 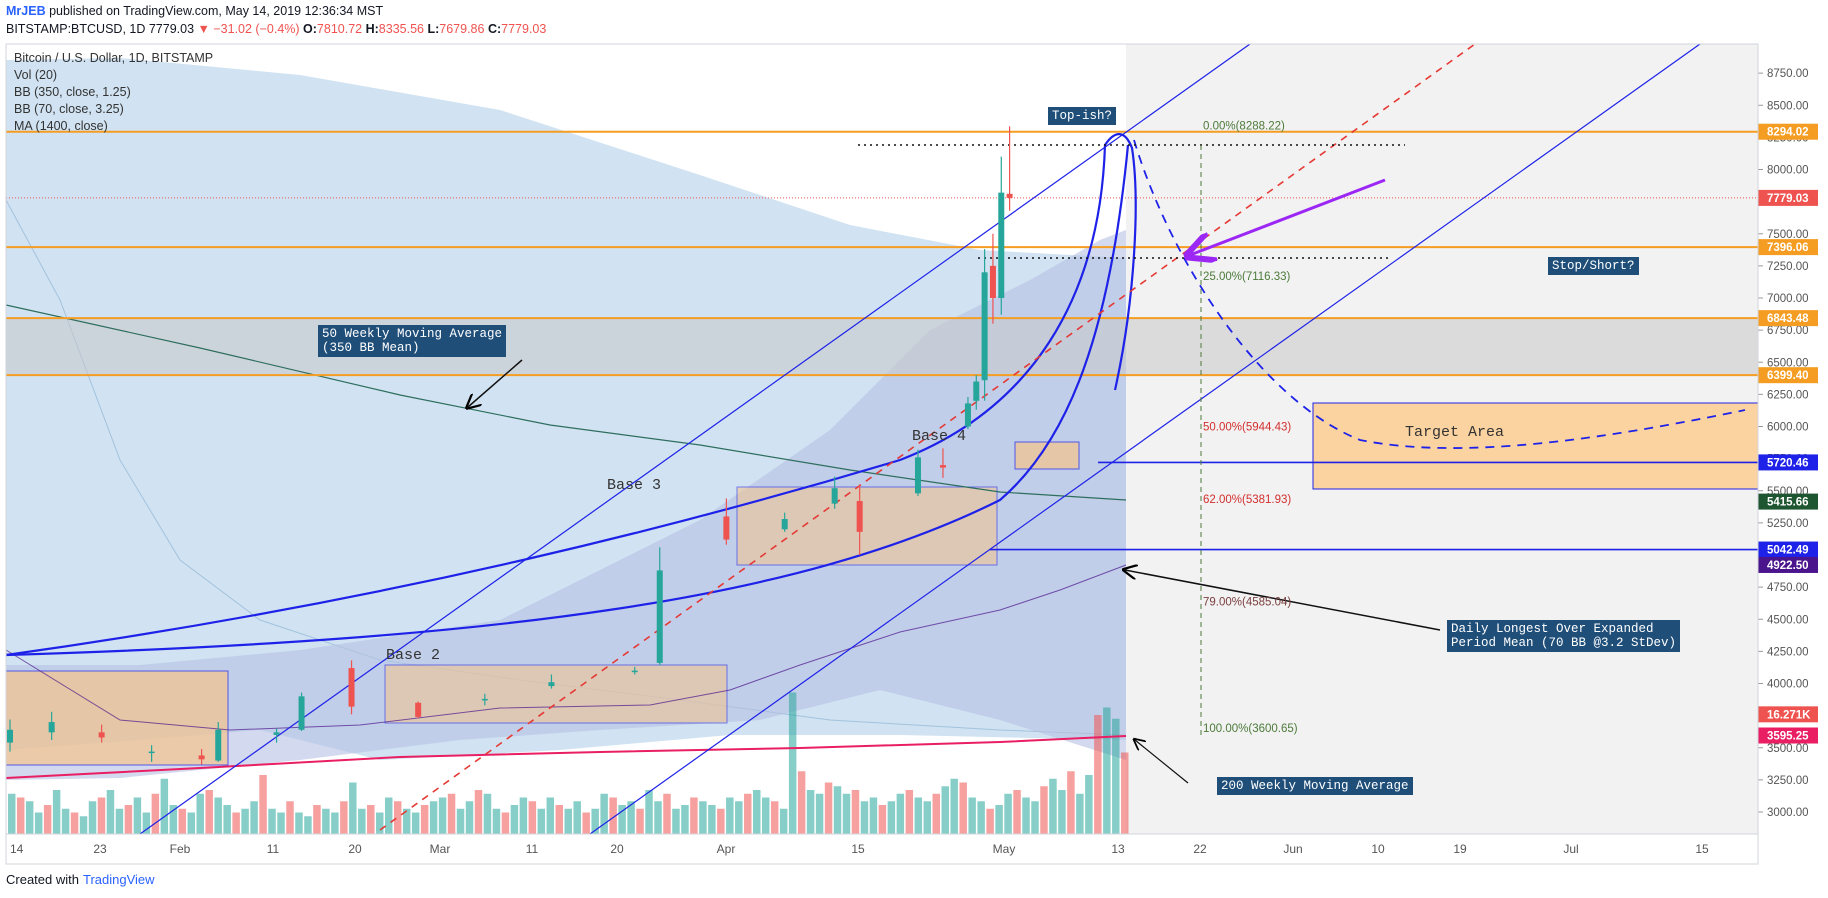 What do you see at coordinates (1788, 248) in the screenshot?
I see `price-tag-label-2: 7396.06` at bounding box center [1788, 248].